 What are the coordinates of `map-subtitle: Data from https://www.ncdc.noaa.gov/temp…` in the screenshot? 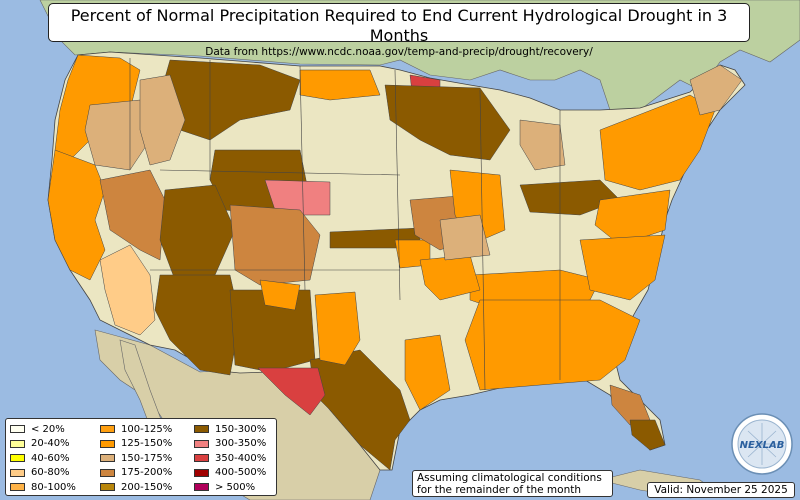 It's located at (399, 52).